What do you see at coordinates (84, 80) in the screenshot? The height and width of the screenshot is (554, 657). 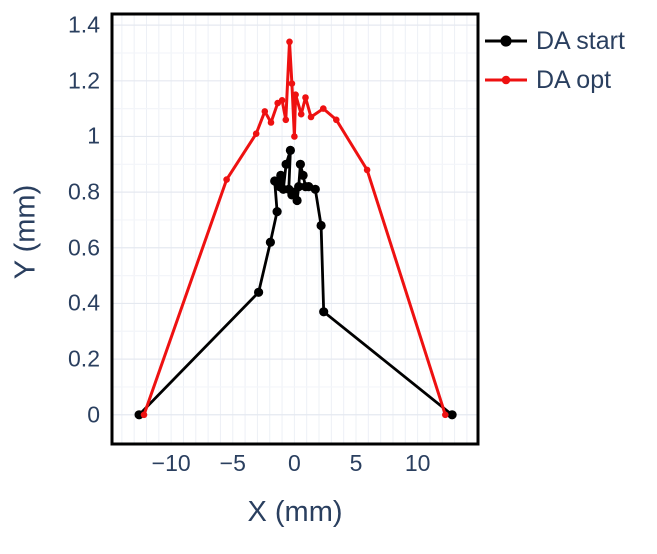 I see `y-tick-label: 1.2` at bounding box center [84, 80].